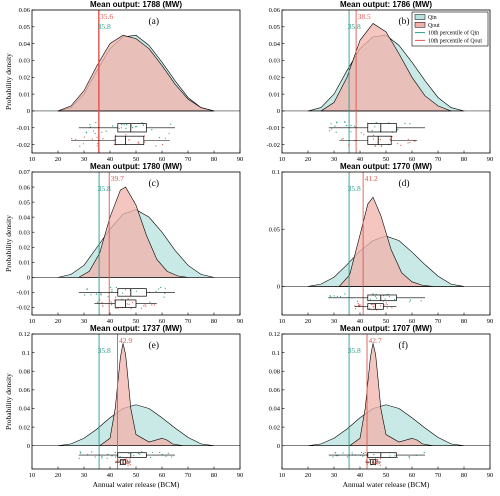 The width and height of the screenshot is (500, 496). What do you see at coordinates (386, 159) in the screenshot?
I see `x-tick-label: 50` at bounding box center [386, 159].